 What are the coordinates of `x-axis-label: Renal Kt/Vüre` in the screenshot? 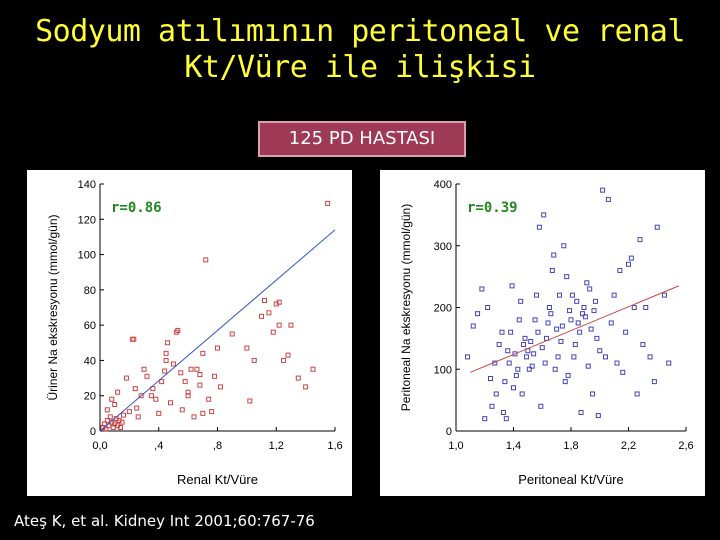 It's located at (217, 479).